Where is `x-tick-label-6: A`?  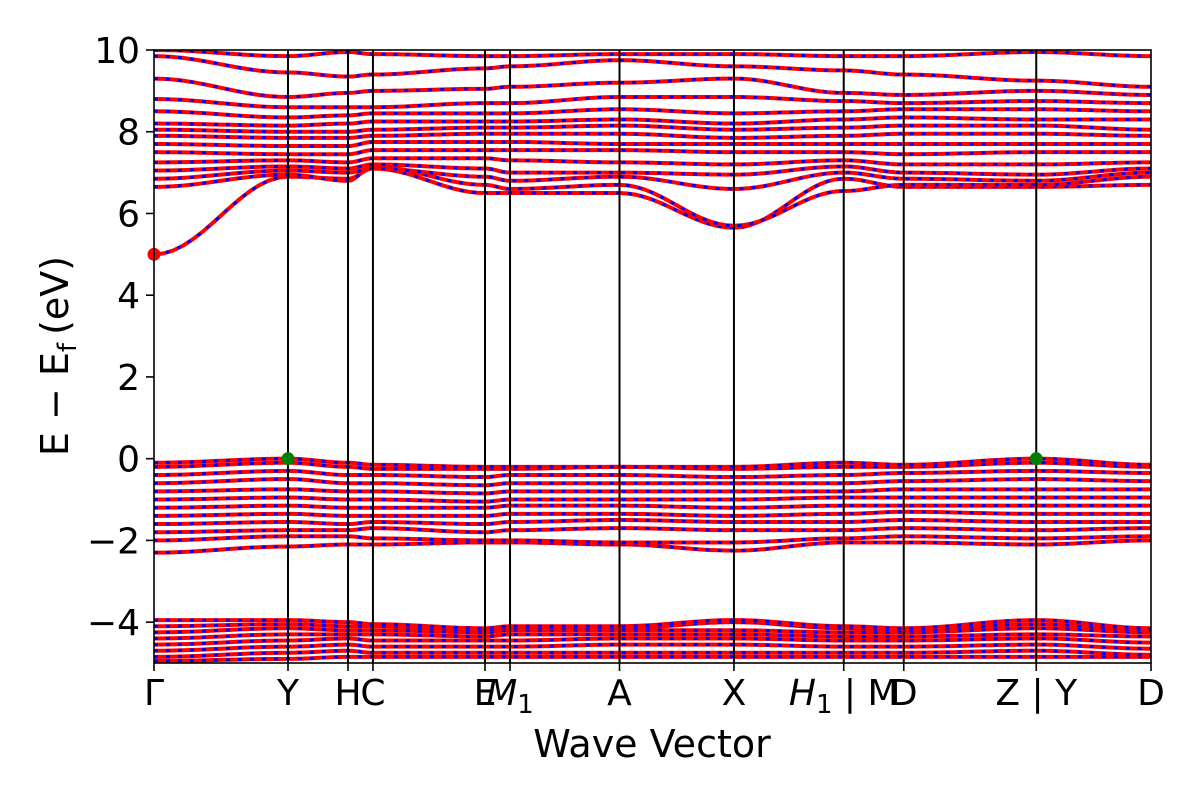
x-tick-label-6: A is located at coordinates (619, 693).